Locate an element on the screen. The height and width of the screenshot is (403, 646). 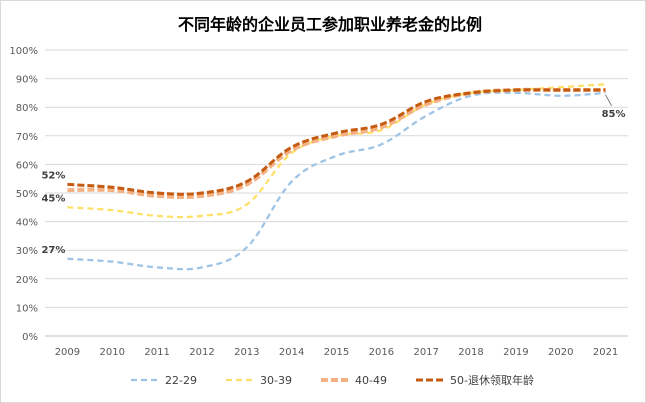
x-tick-label: 2015 is located at coordinates (336, 352).